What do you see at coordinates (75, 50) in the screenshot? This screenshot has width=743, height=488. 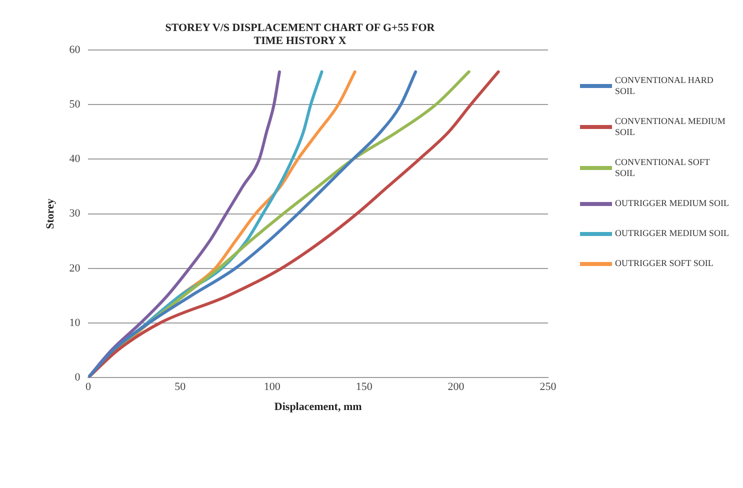 I see `y-tick-label: 60` at bounding box center [75, 50].